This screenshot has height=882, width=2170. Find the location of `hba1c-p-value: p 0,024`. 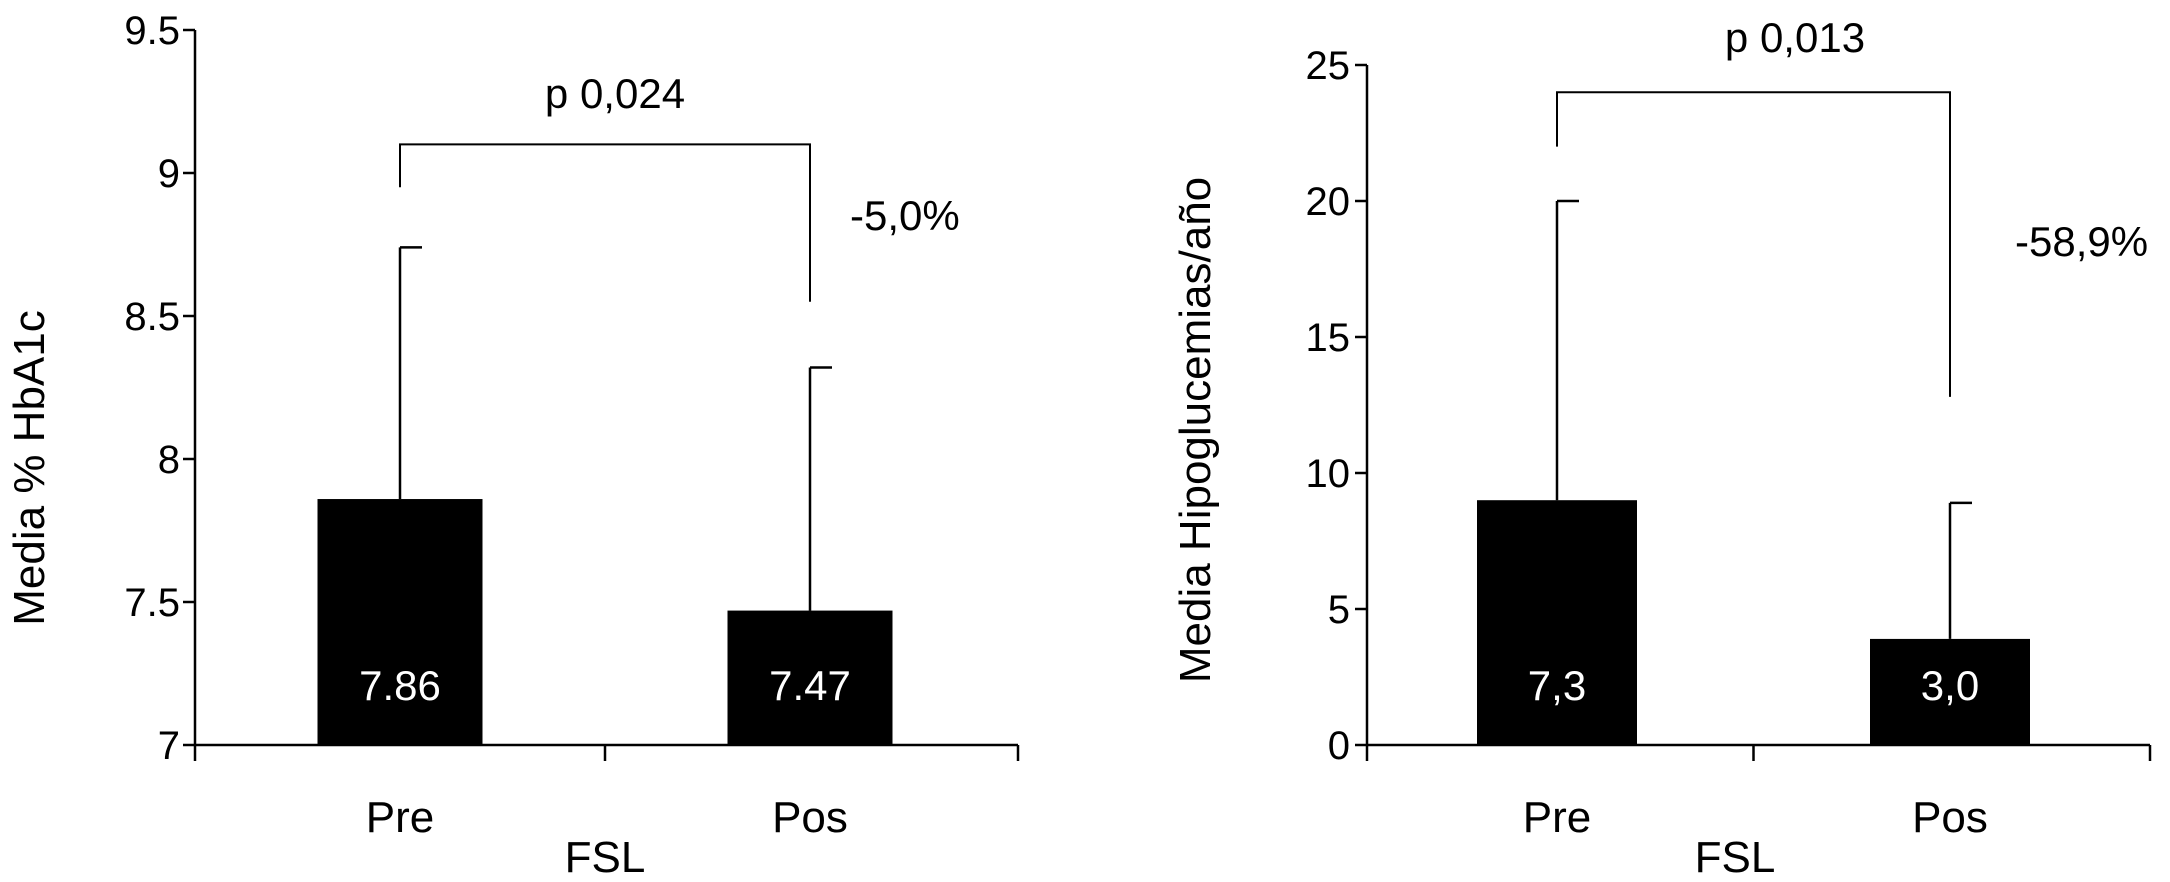

hba1c-p-value: p 0,024 is located at coordinates (615, 93).